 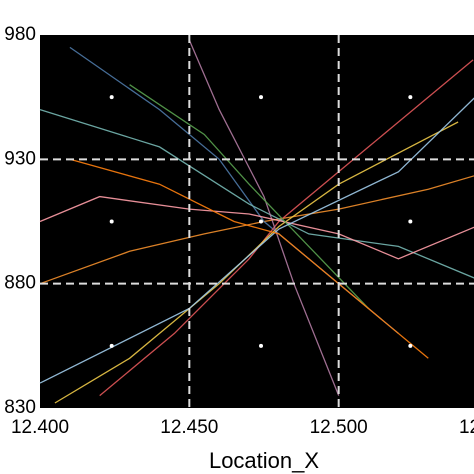 I want to click on y-tick-label: 830, so click(x=20, y=407).